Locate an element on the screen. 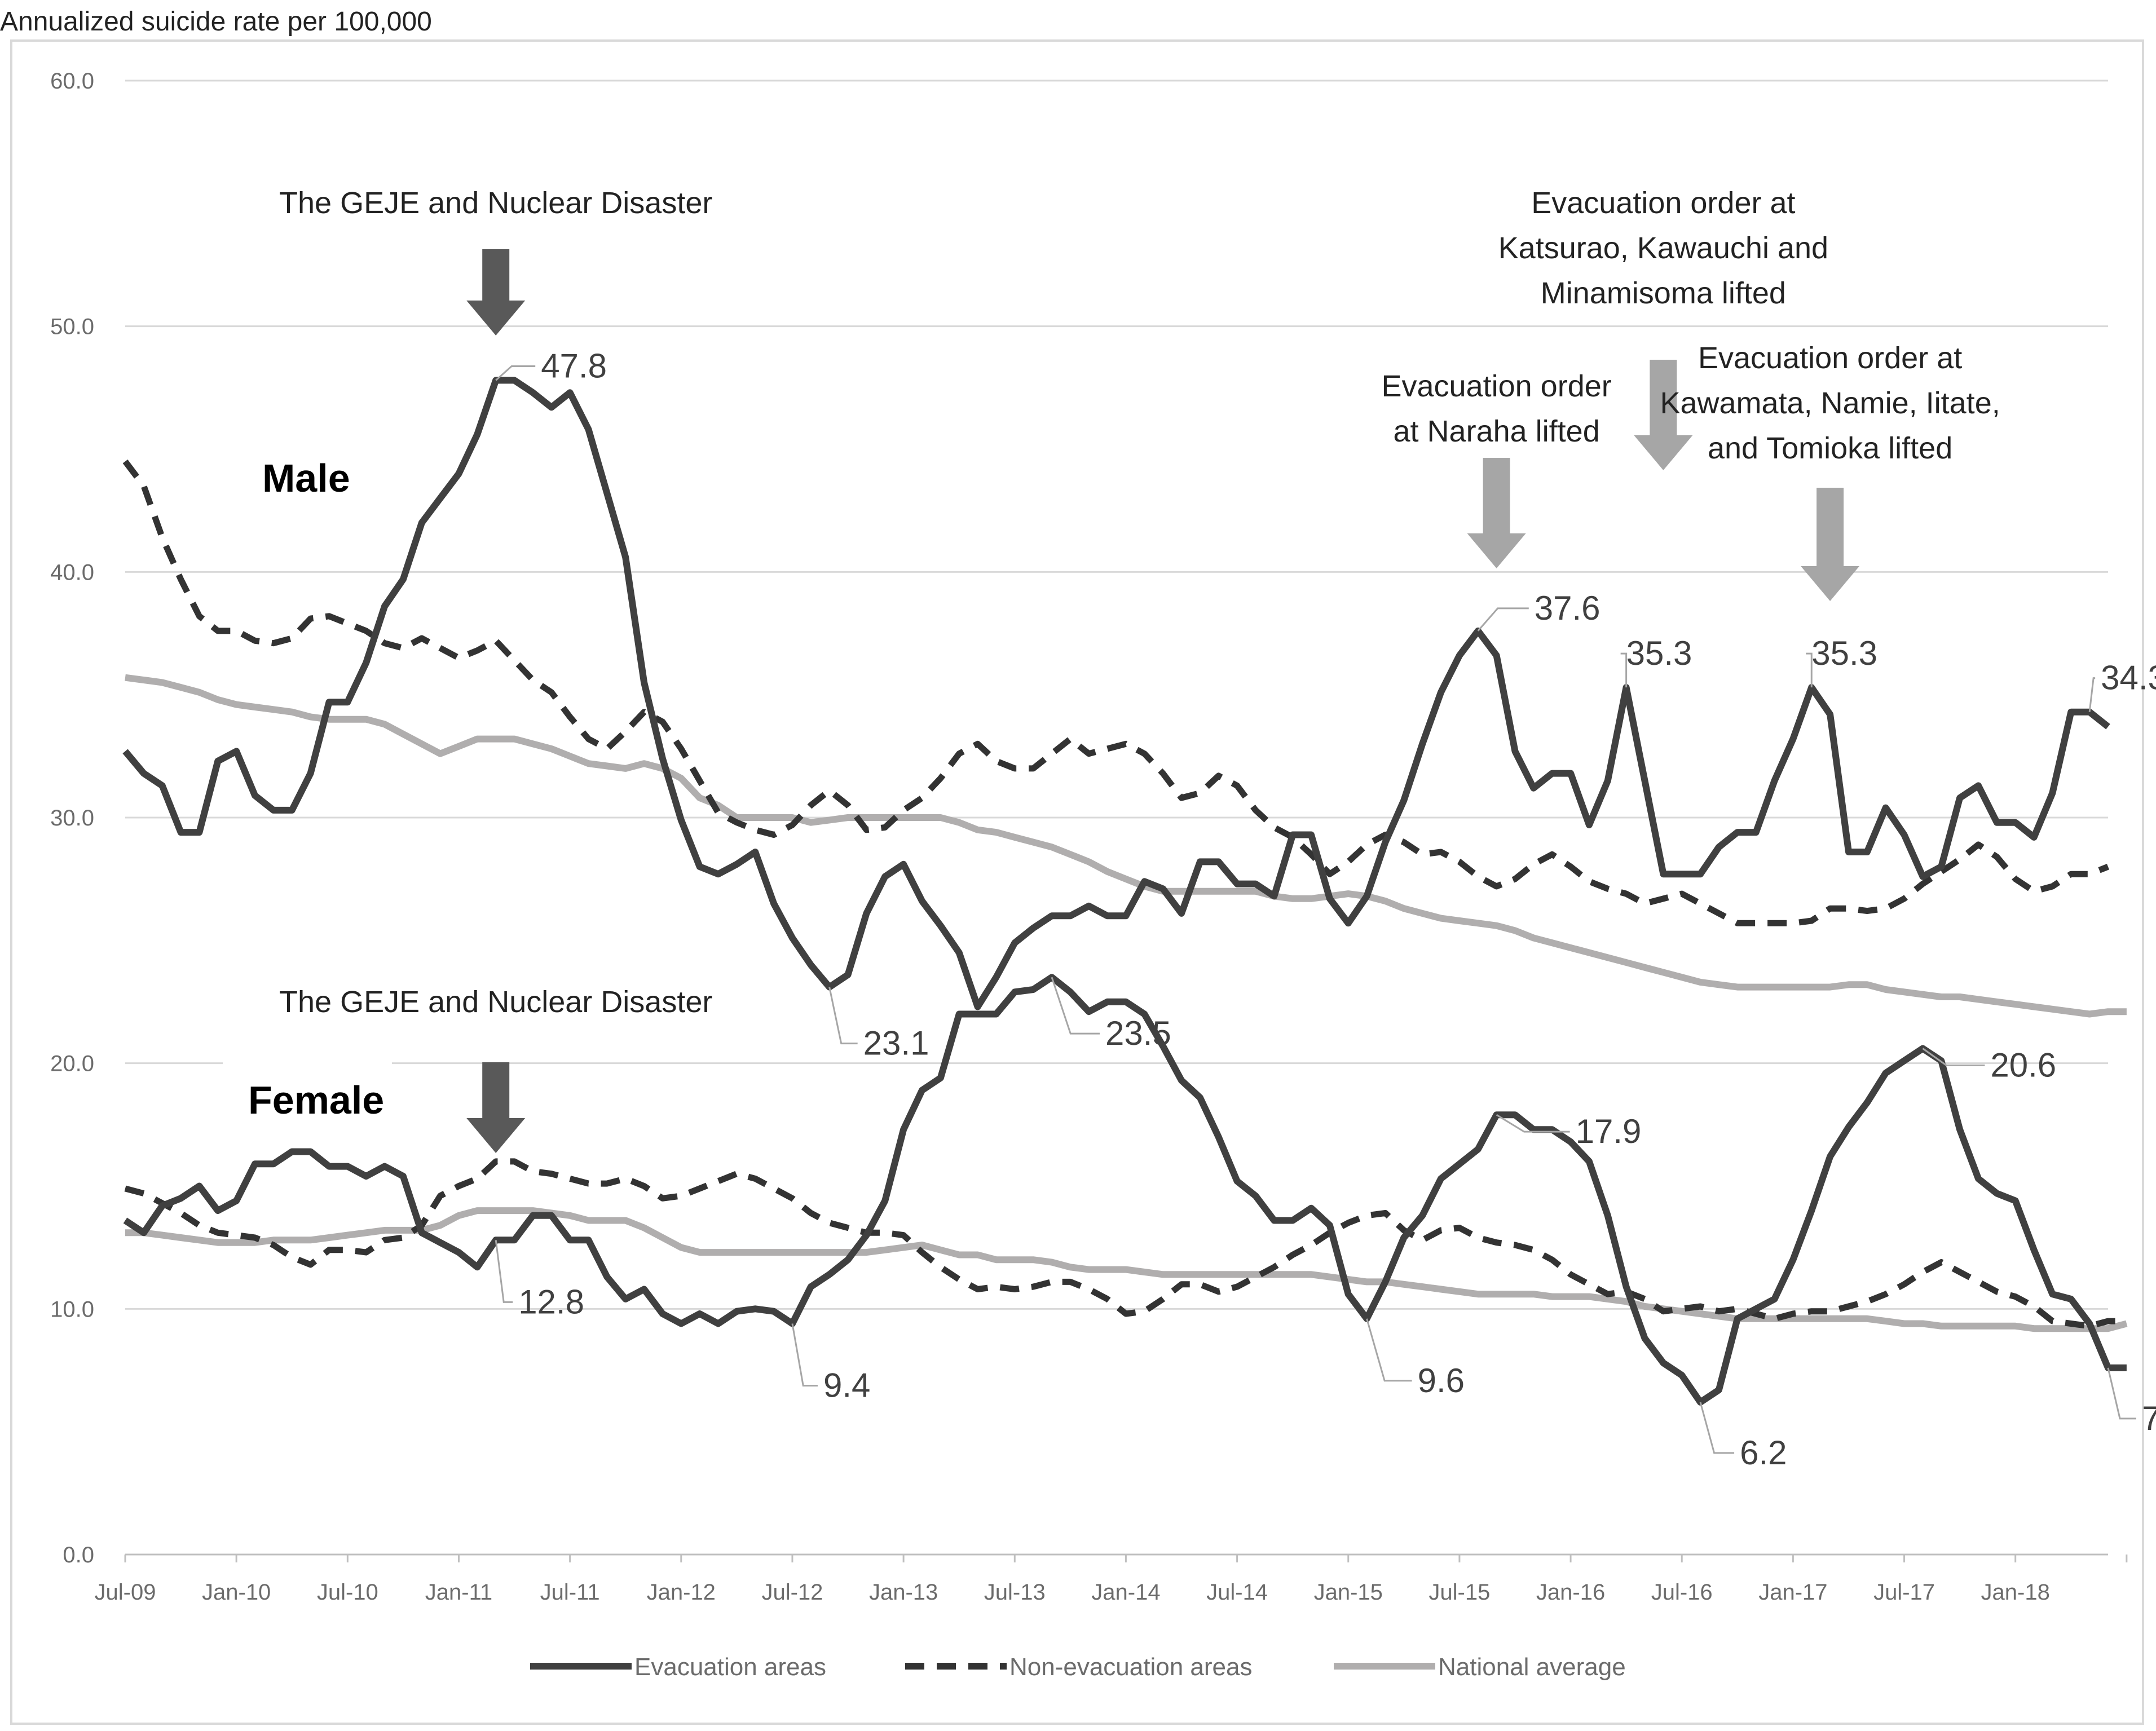 Image resolution: width=2156 pixels, height=1731 pixels. y-tick-labels: 0.0 10.0 20.0 30.0 40.0 50.0 60.0 is located at coordinates (72, 818).